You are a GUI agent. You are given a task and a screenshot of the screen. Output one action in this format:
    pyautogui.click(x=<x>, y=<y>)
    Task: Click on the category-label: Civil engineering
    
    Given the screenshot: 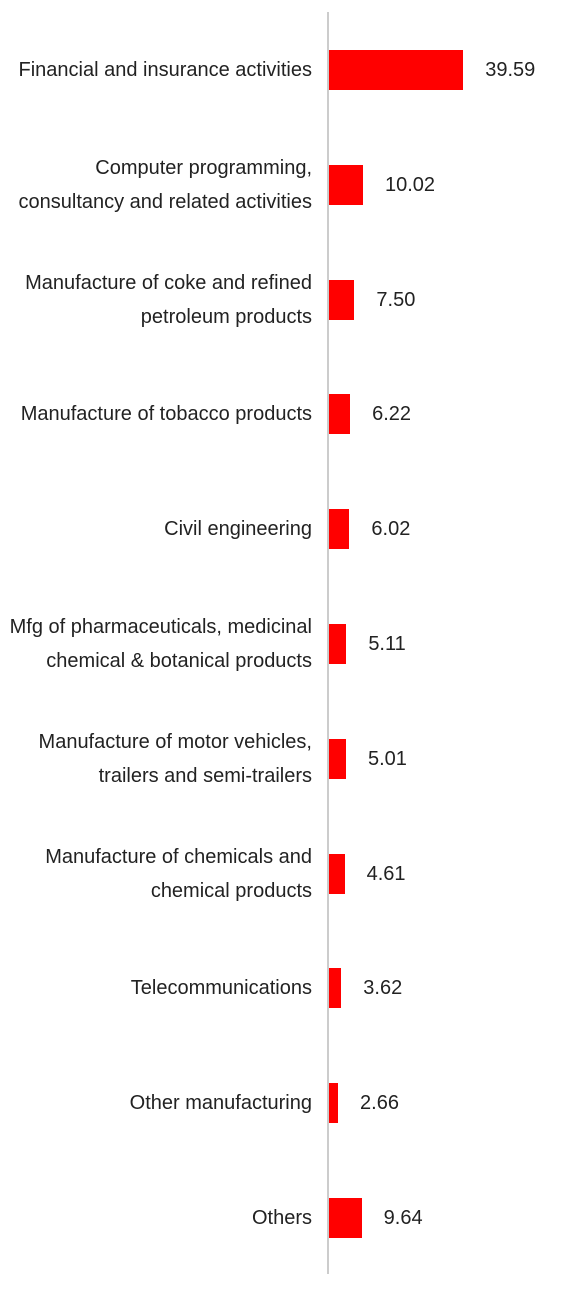 What is the action you would take?
    pyautogui.click(x=238, y=529)
    